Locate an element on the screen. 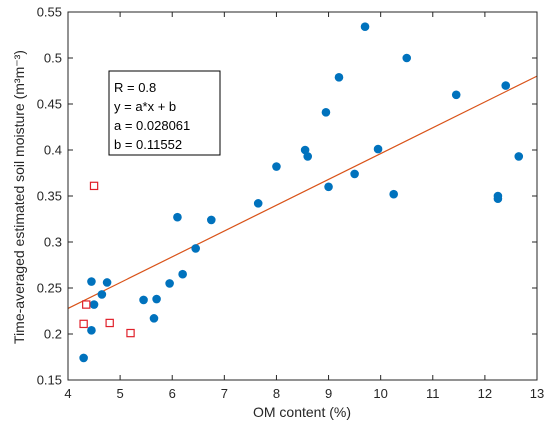 The width and height of the screenshot is (550, 431). annotation-equation: y = a*x + b is located at coordinates (145, 106).